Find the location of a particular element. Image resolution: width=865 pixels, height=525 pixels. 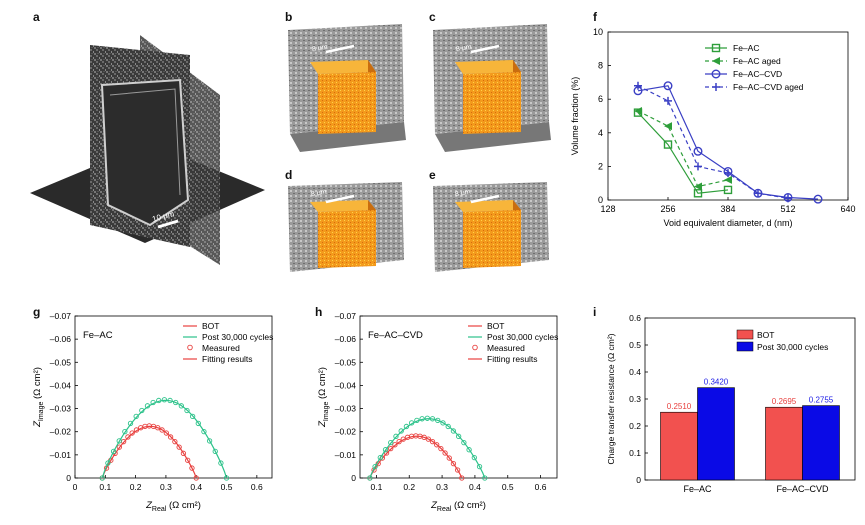

cube-render-d is located at coordinates (346, 227).